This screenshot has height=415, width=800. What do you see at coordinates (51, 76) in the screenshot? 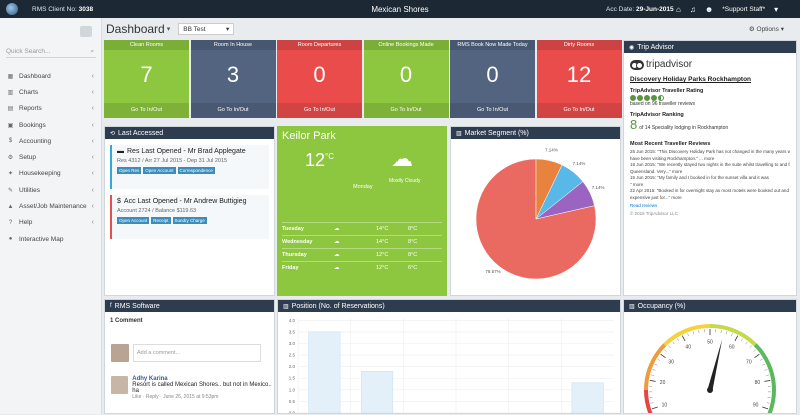
I see `sidebar-item-dashboard: ▦Dashboard‹` at bounding box center [51, 76].